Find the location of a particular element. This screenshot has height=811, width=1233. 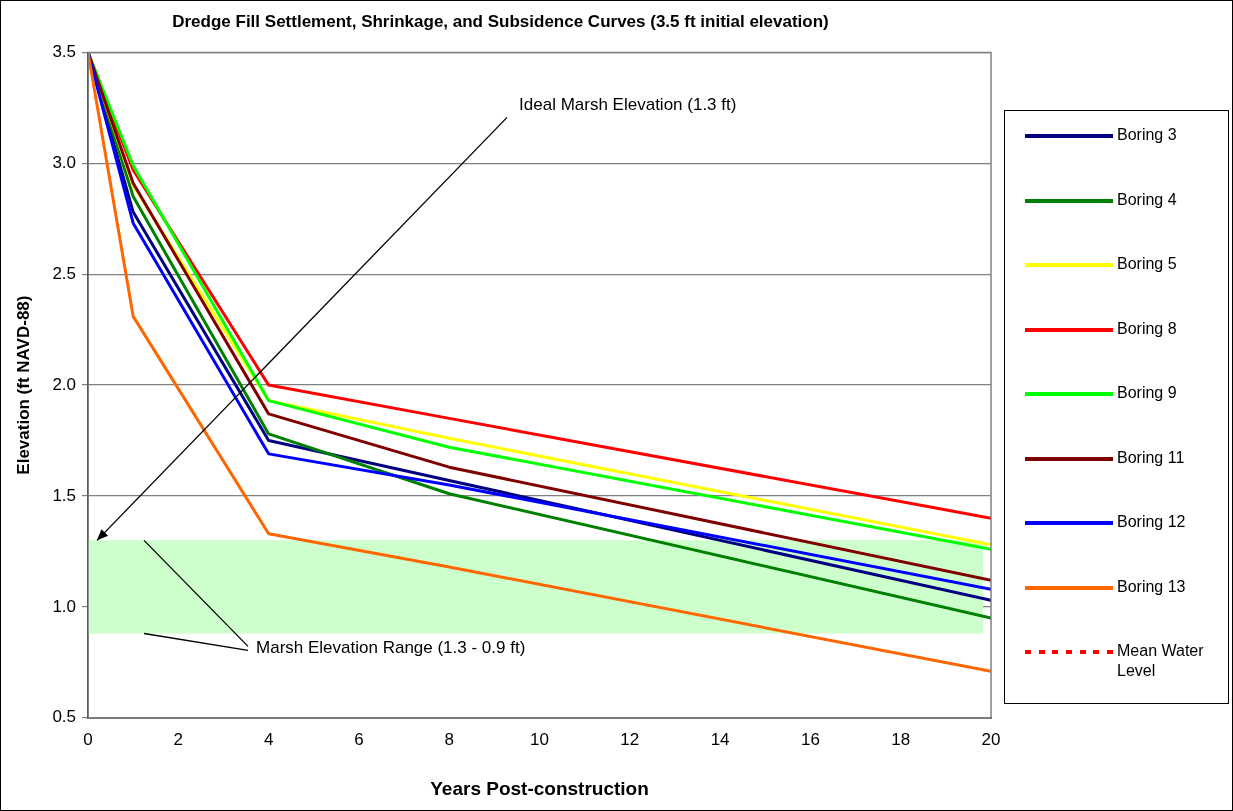

legend-label: Boring 12 is located at coordinates (1152, 522).